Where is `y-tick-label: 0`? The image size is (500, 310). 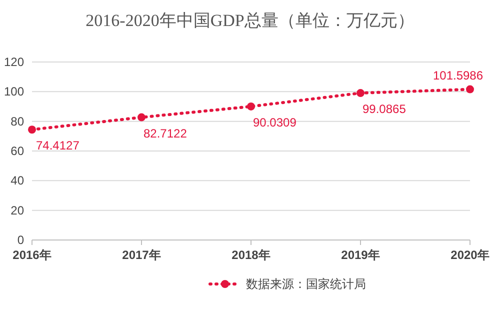 y-tick-label: 0 is located at coordinates (20, 240).